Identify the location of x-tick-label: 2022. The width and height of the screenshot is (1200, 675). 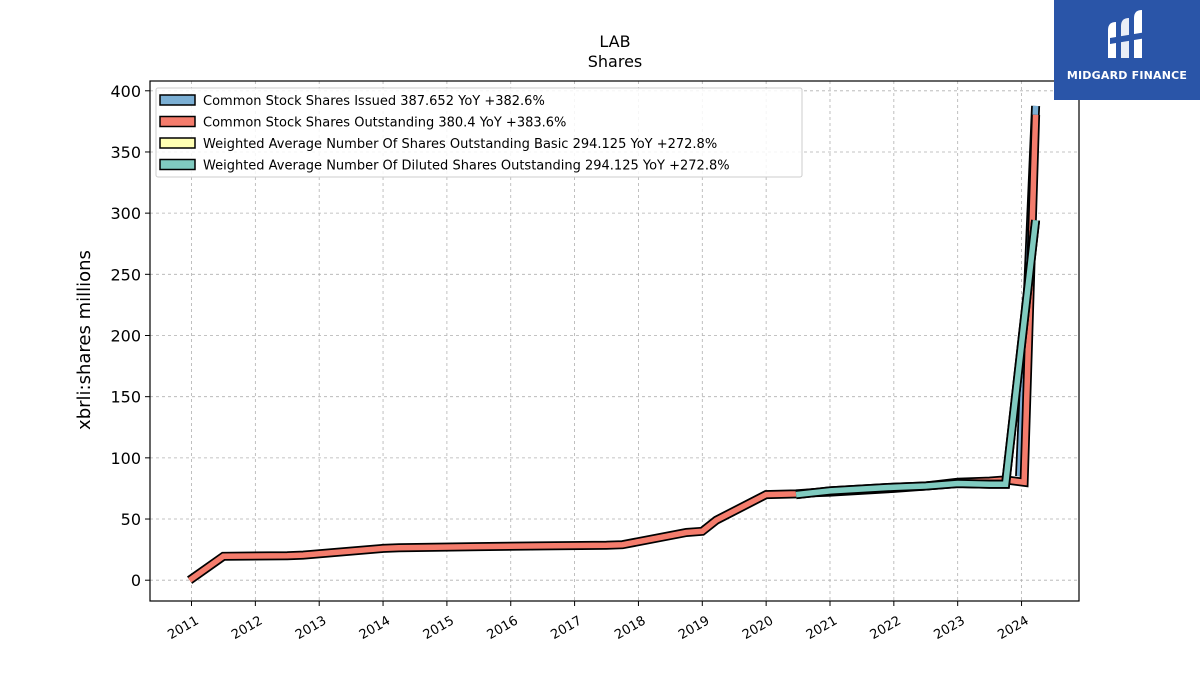
(886, 628).